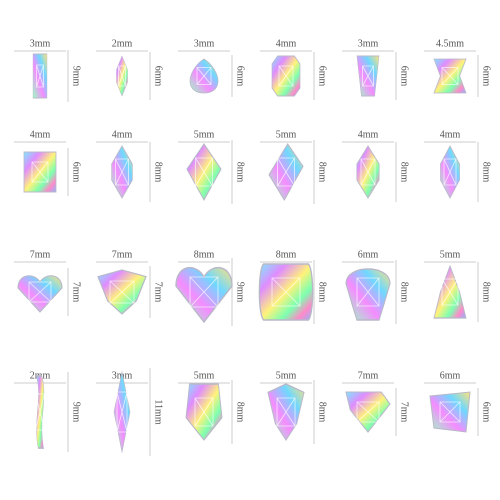 The width and height of the screenshot is (500, 500). I want to click on crystal-cell: 6mm 8mm, so click(376, 286).